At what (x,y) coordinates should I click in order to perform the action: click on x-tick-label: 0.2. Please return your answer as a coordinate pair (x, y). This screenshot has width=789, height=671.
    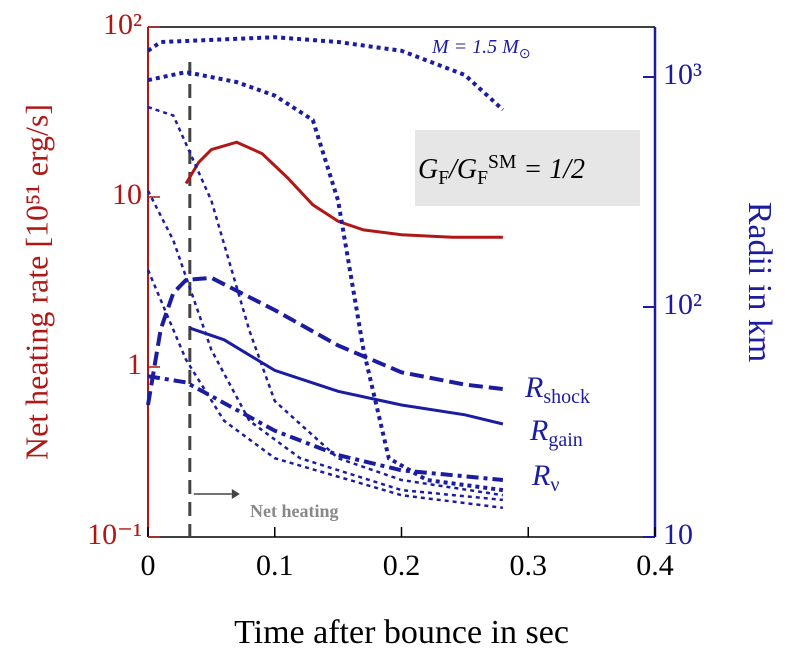
    Looking at the image, I should click on (402, 565).